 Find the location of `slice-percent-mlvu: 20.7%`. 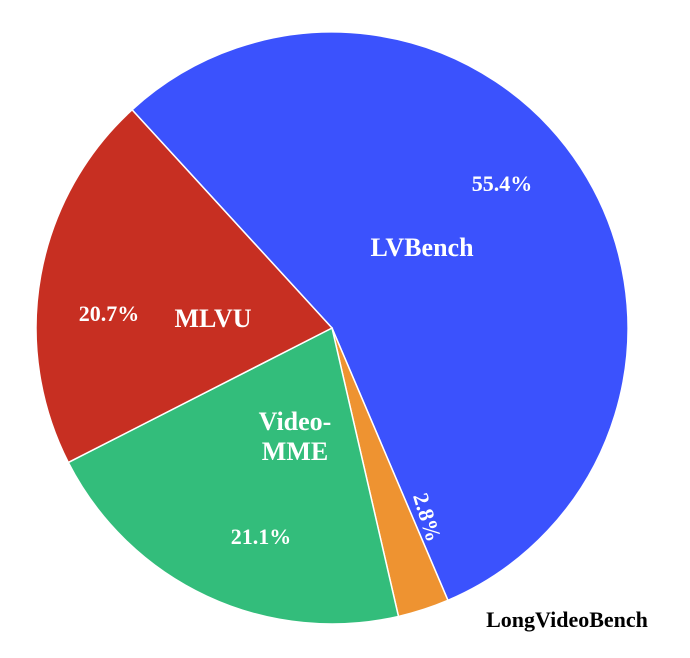

slice-percent-mlvu: 20.7% is located at coordinates (109, 313).